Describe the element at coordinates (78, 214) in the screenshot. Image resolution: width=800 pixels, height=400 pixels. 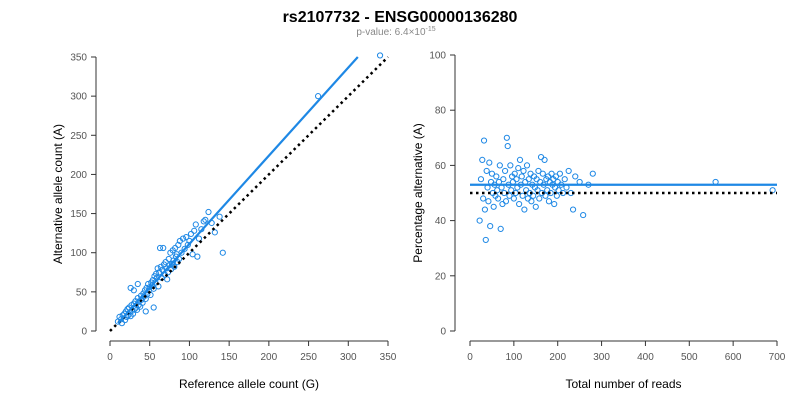
I see `y-tick-label: 150` at that location.